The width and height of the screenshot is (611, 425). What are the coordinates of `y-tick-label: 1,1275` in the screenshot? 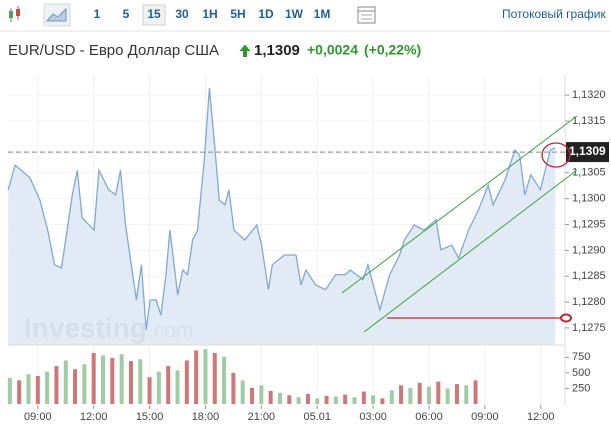 It's located at (589, 328).